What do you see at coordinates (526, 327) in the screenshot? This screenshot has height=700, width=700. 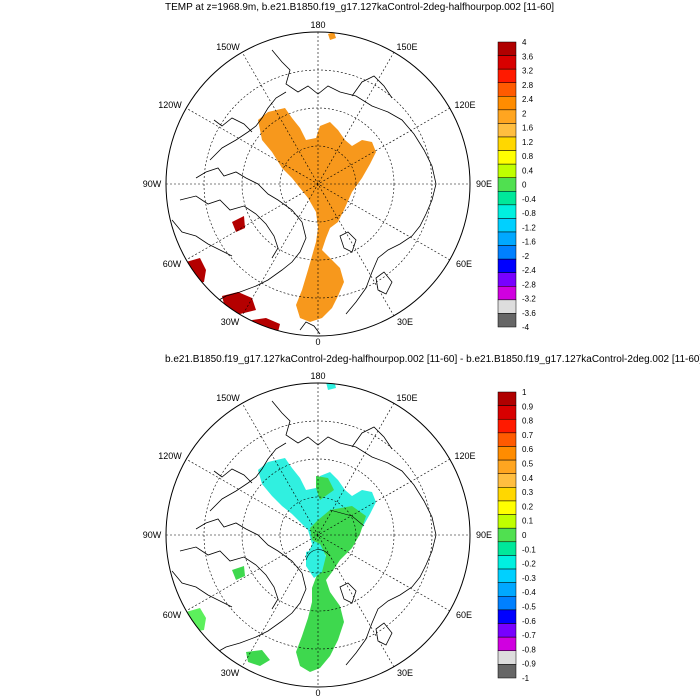 I see `colorbar-tick-label: -4` at bounding box center [526, 327].